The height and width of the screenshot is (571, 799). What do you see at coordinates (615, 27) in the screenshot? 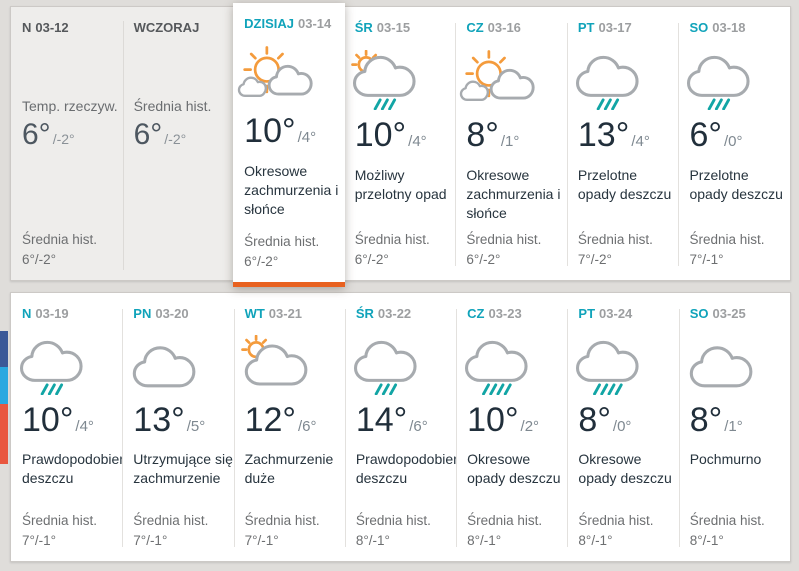
I see `day-date: 03-17` at bounding box center [615, 27].